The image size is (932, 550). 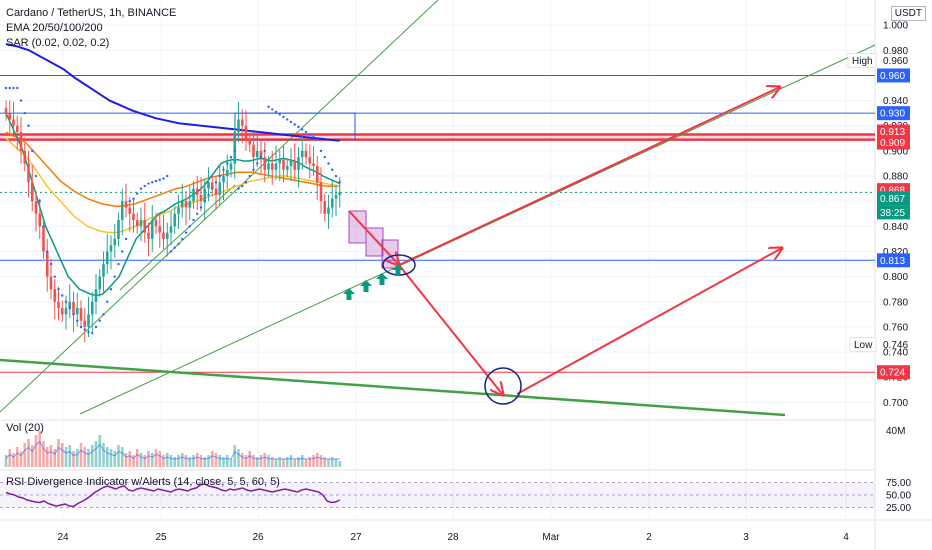 I want to click on ema100-line, so click(x=172, y=169).